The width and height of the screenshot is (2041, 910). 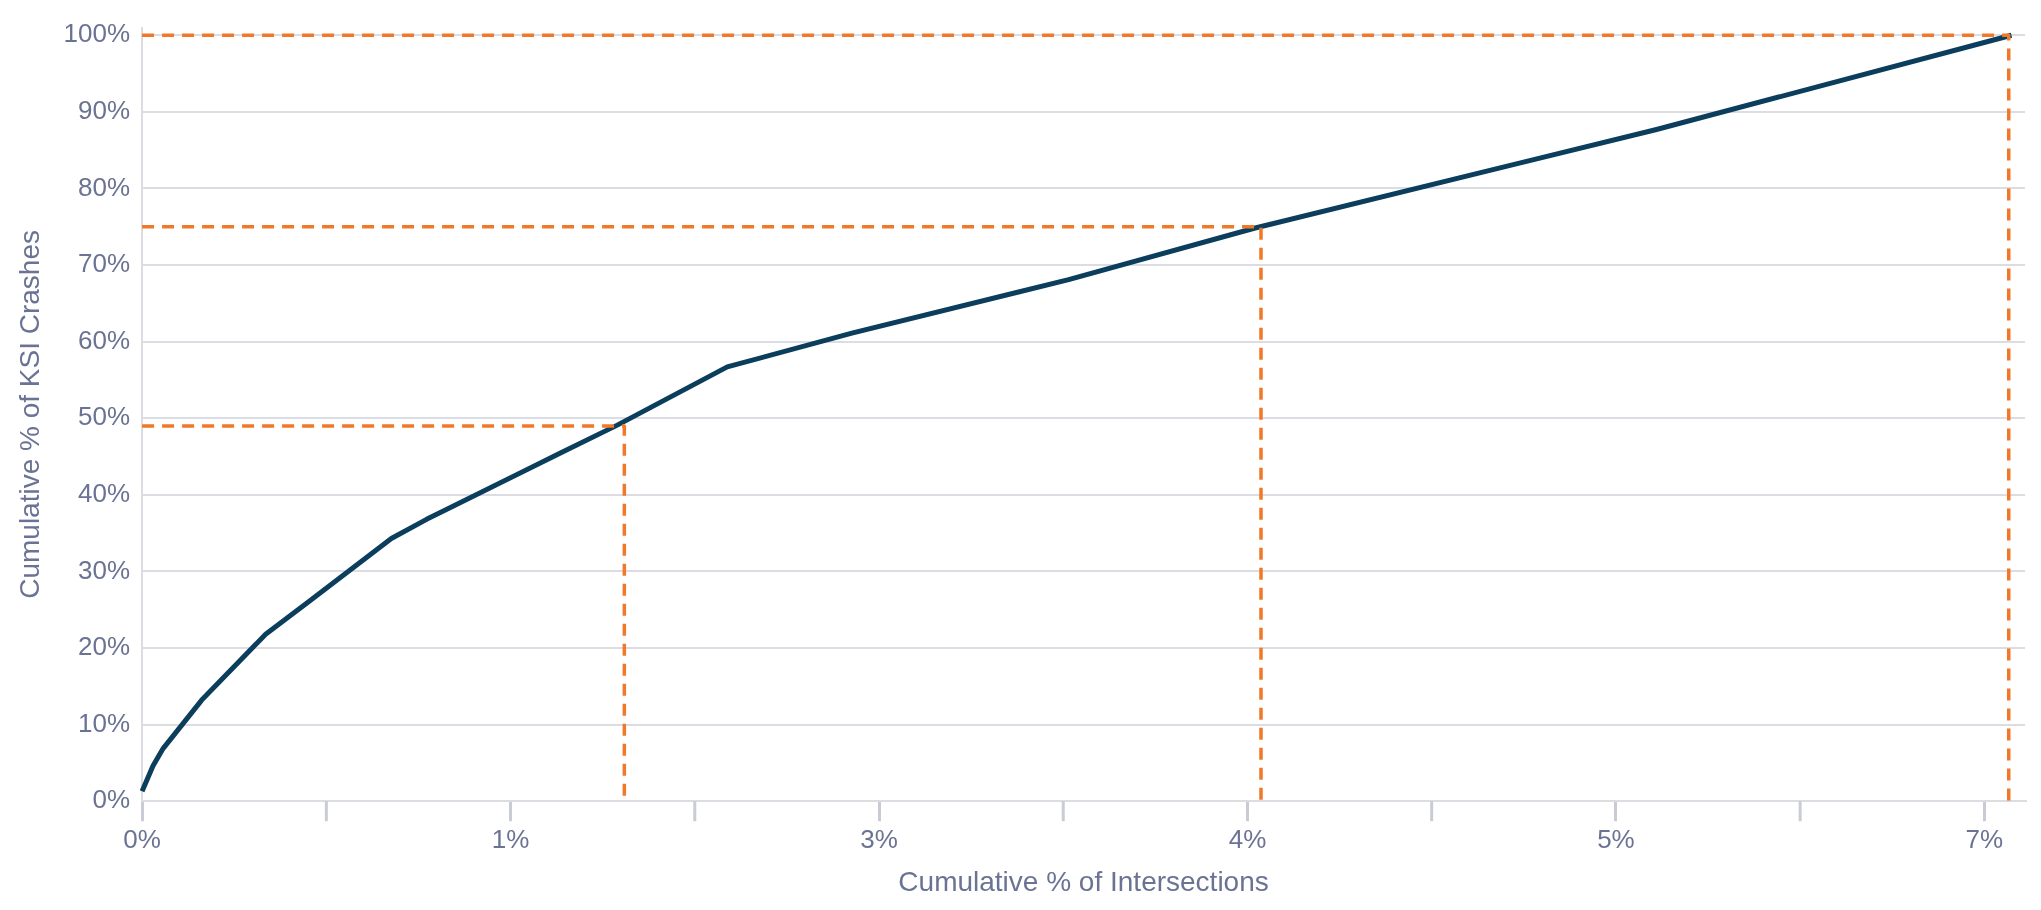 What do you see at coordinates (104, 646) in the screenshot?
I see `y-tick-label: 20%` at bounding box center [104, 646].